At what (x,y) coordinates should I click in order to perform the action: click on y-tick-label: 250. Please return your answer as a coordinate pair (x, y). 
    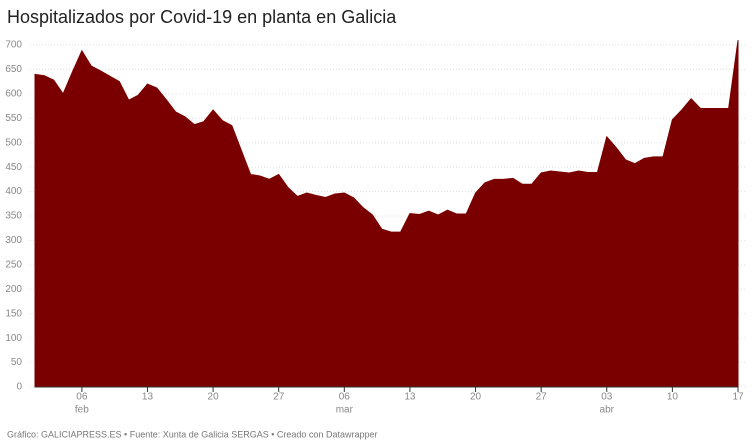
    Looking at the image, I should click on (13, 264).